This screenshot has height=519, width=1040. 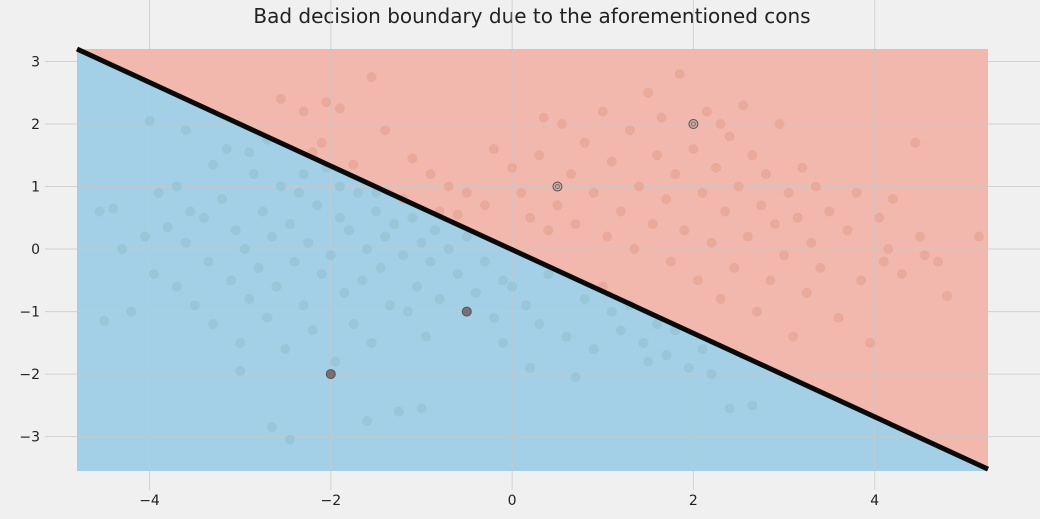 What do you see at coordinates (35, 250) in the screenshot?
I see `y-tick-label: 0` at bounding box center [35, 250].